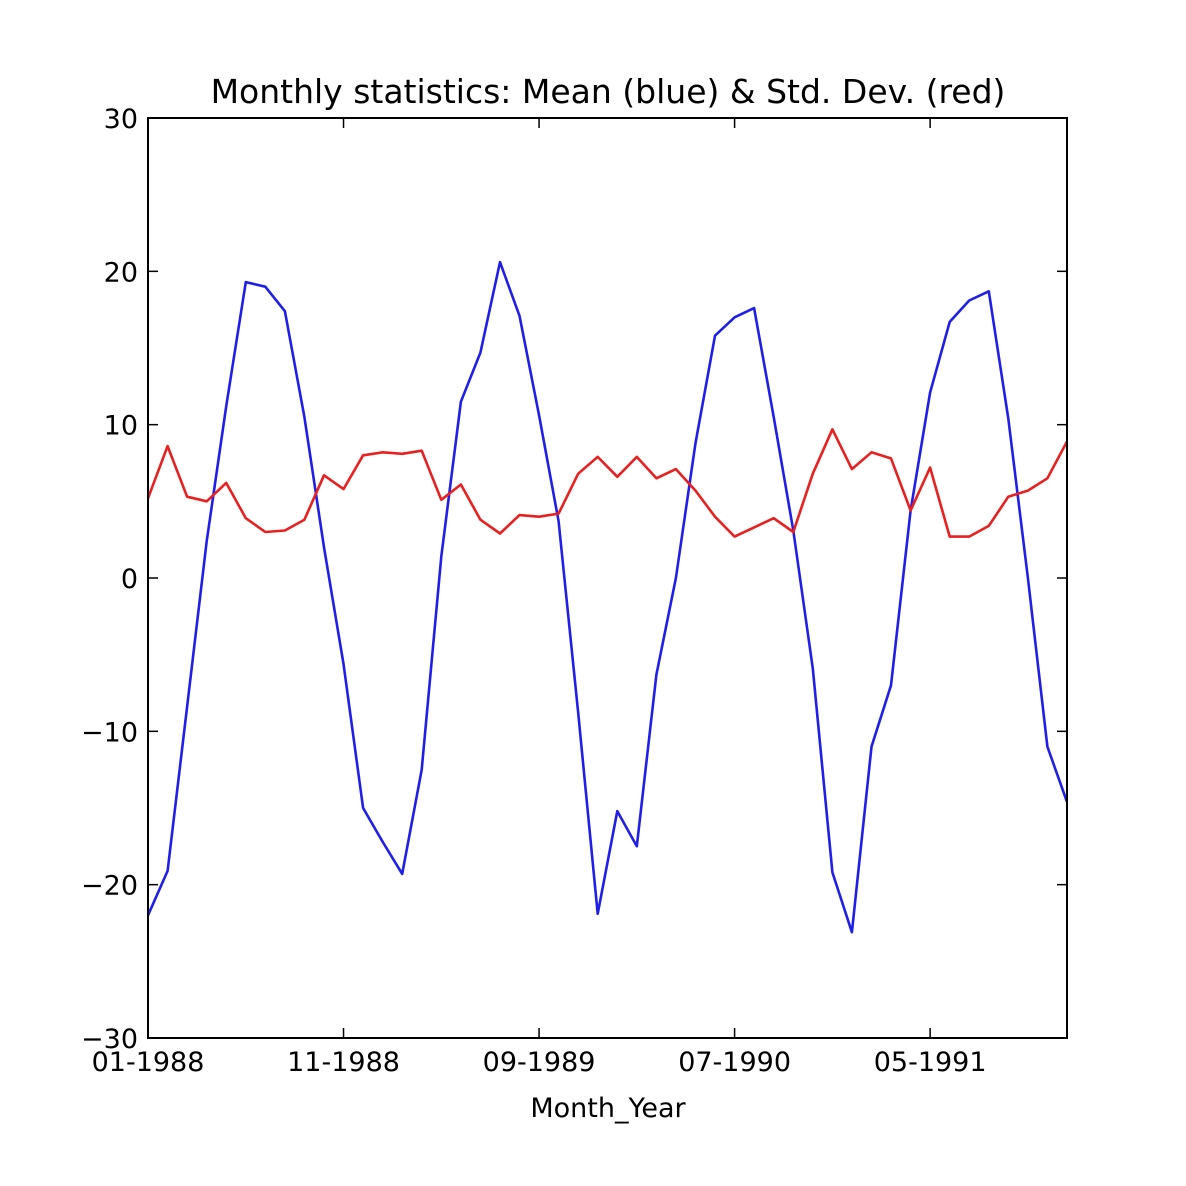 The height and width of the screenshot is (1186, 1186). Describe the element at coordinates (109, 886) in the screenshot. I see `y-tick-label: −20` at that location.